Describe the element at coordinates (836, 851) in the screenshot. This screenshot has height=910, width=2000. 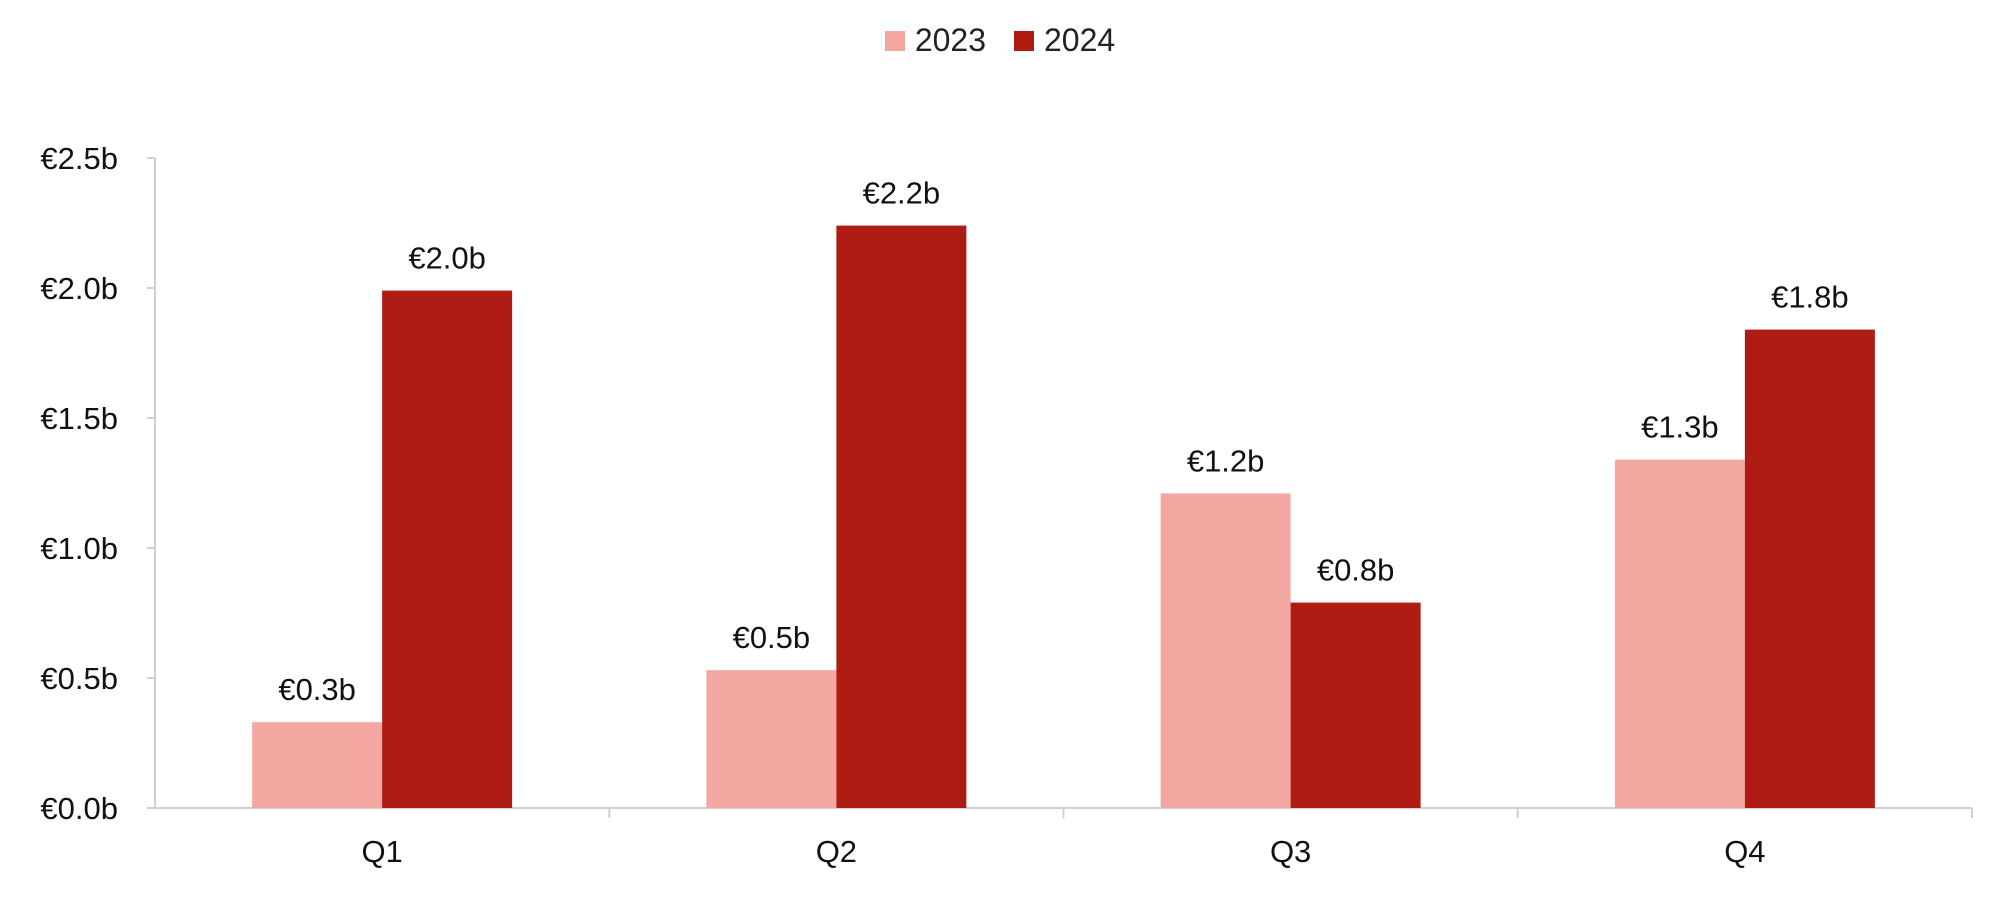
I see `x-tick-label: Q2` at that location.